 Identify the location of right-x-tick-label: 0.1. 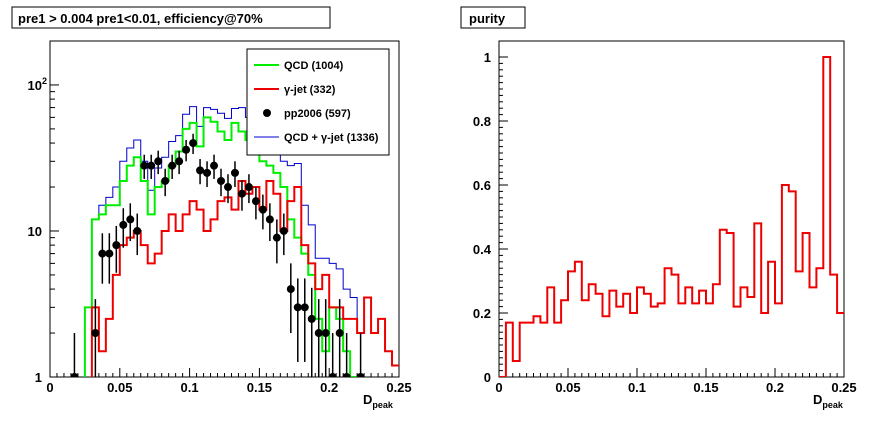
(637, 387).